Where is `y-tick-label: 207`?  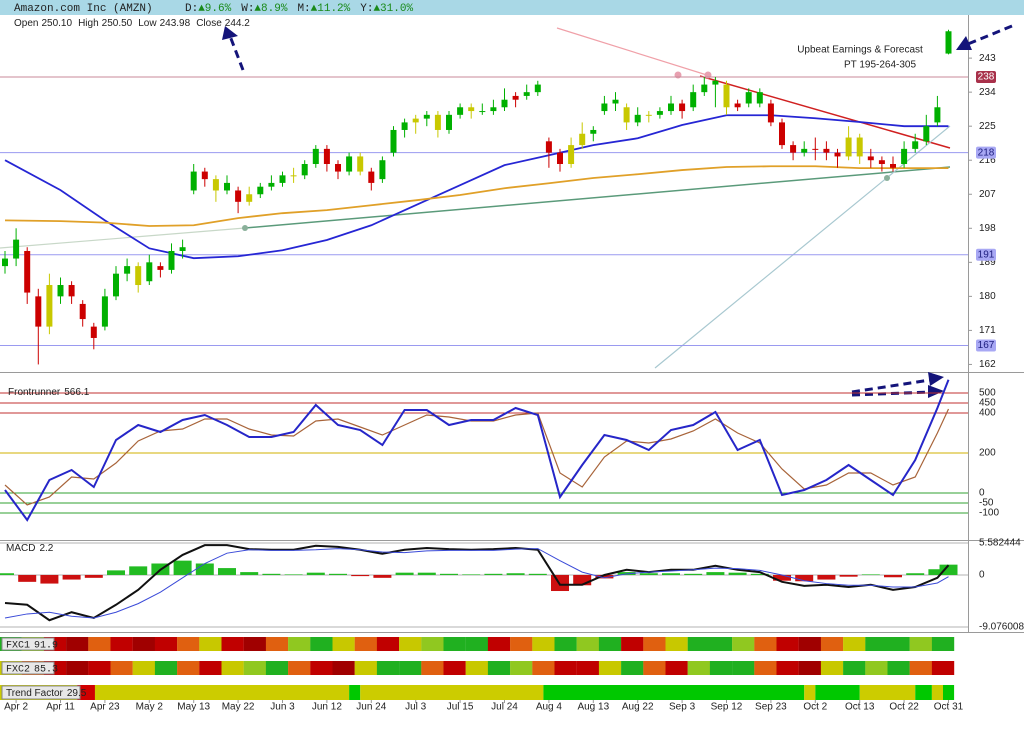 y-tick-label: 207 is located at coordinates (987, 194).